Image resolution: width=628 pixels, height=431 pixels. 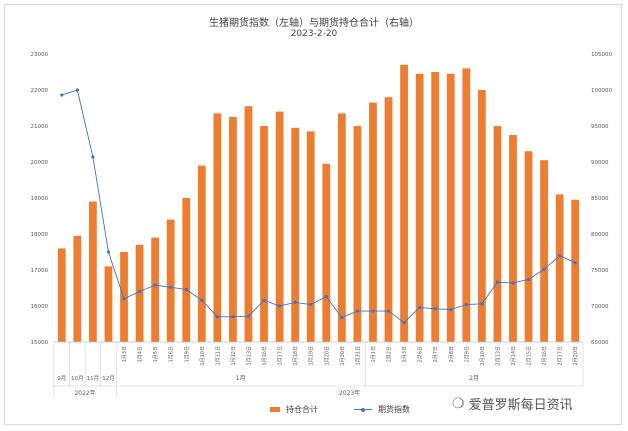 I want to click on left-tick-label-4: 19000, so click(x=40, y=199).